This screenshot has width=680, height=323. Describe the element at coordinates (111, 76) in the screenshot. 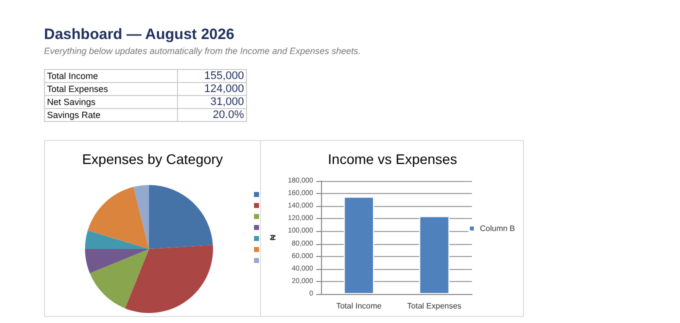

I see `text: Total Income` at that location.